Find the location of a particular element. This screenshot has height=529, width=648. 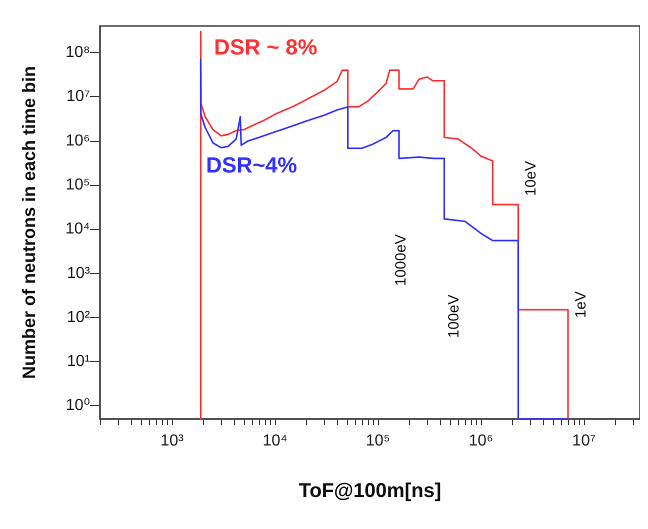

x-tick-label: 10³ is located at coordinates (172, 441).